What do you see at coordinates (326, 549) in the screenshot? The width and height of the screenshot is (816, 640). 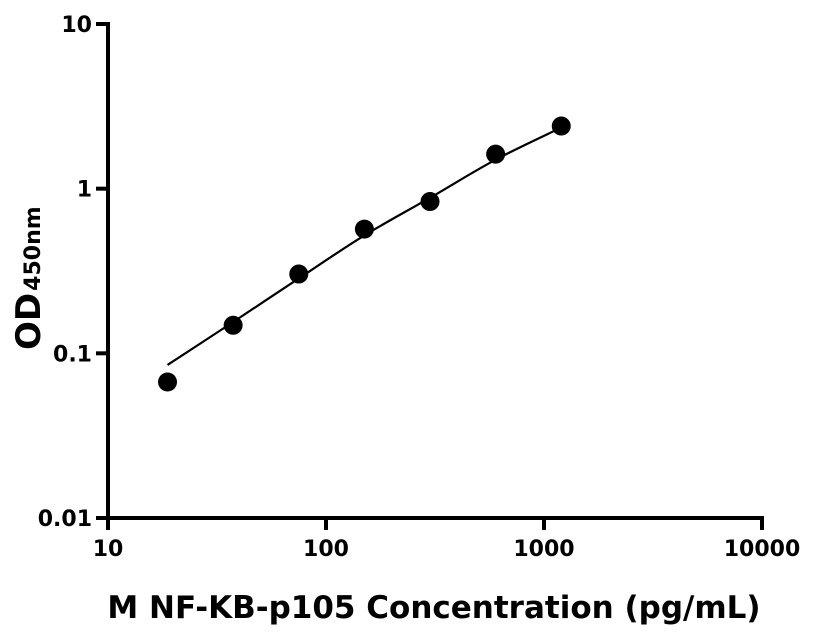 I see `x-tick-label: 100` at bounding box center [326, 549].